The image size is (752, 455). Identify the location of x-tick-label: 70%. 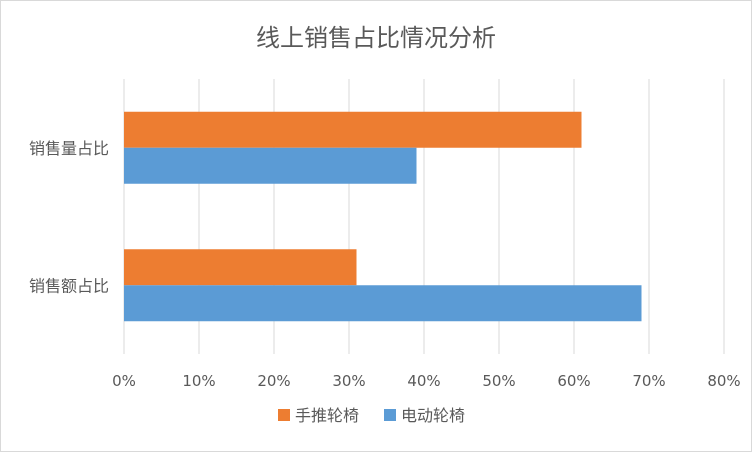
(648, 381).